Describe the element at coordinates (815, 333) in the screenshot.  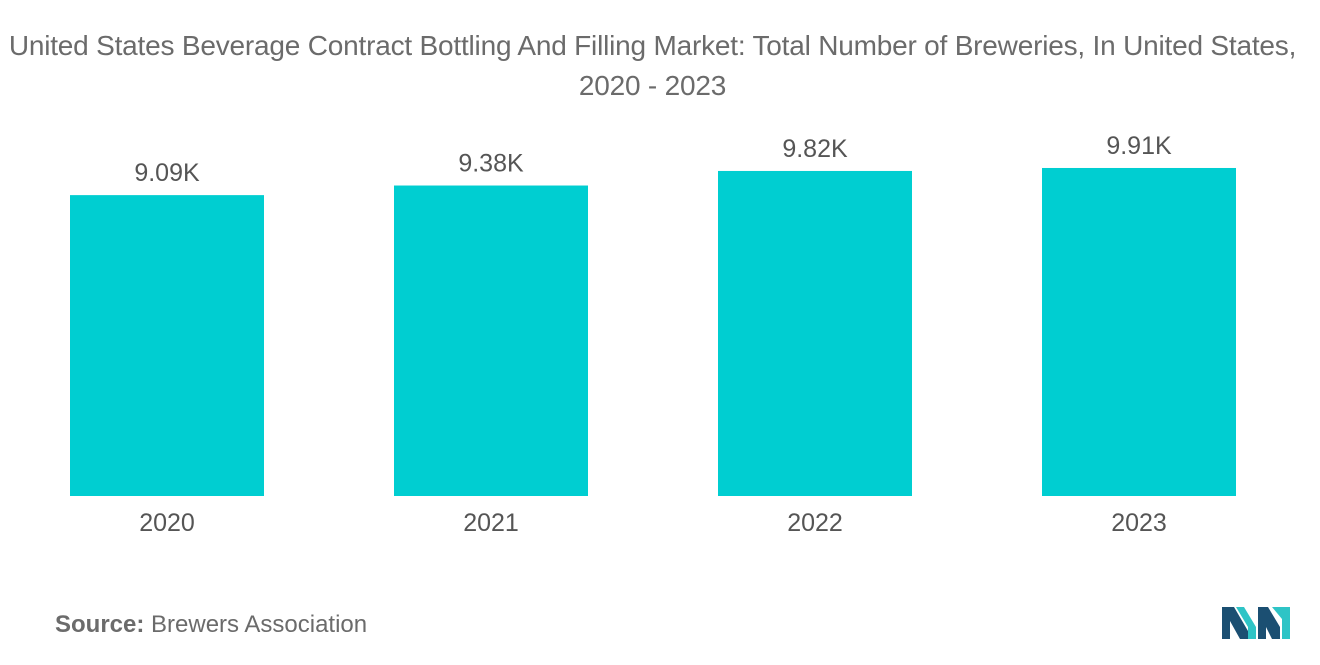
I see `bar-2022` at that location.